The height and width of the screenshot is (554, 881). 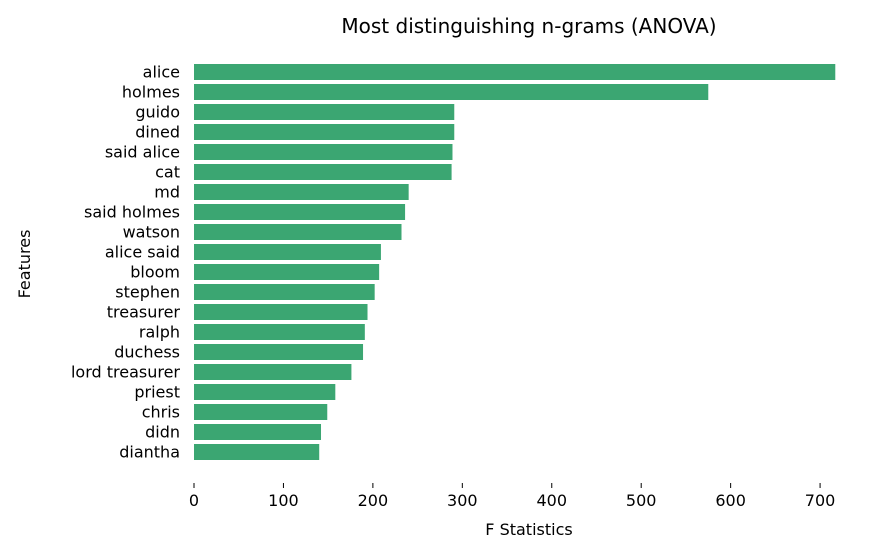 I want to click on x-tick-label: 0, so click(x=194, y=500).